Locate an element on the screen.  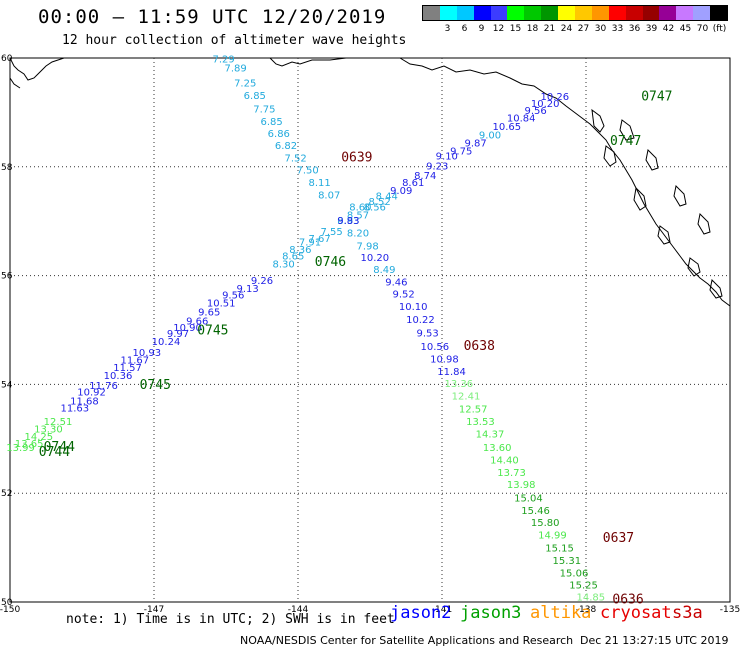
latitude-label: 50 is located at coordinates (7, 603).